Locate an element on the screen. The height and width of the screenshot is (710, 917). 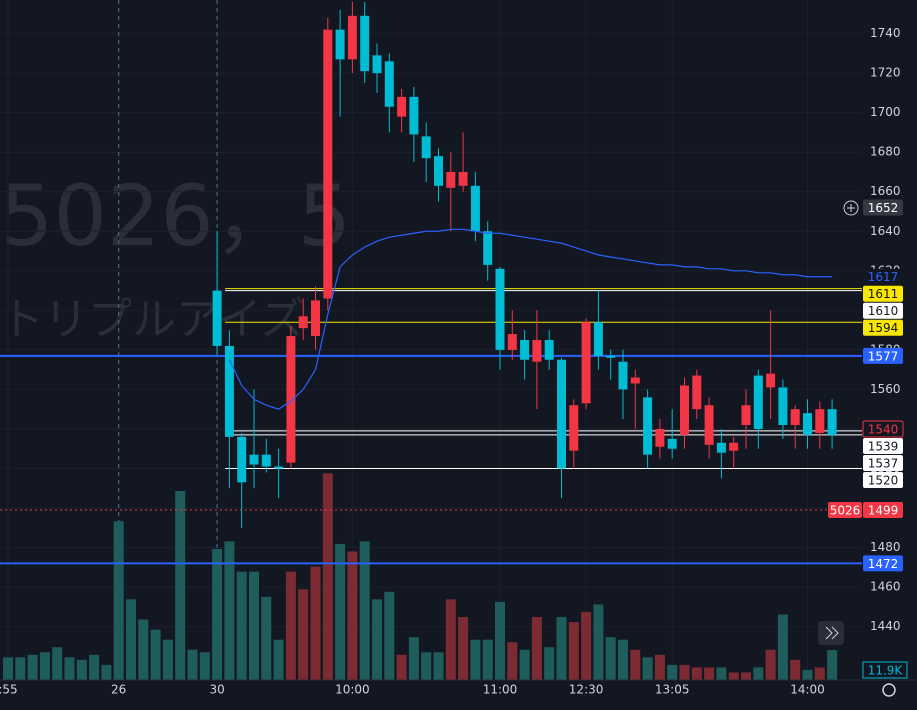
watermark-symbol: 5026，5 is located at coordinates (175, 216).